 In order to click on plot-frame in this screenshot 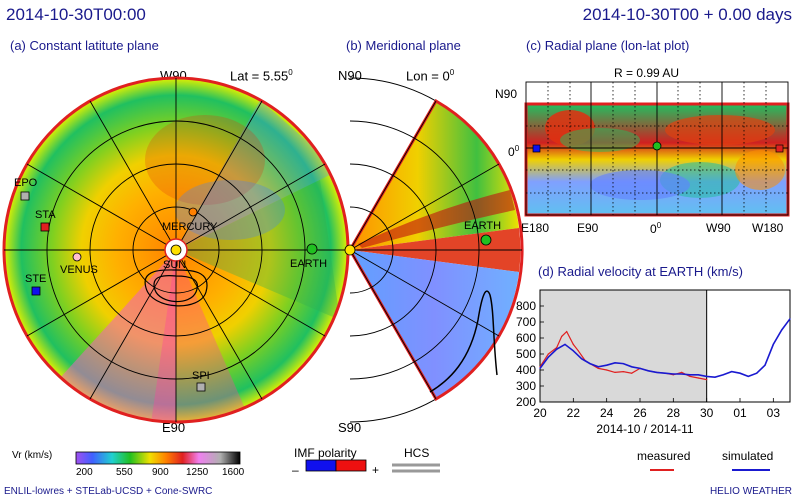, I will do `click(665, 346)`.